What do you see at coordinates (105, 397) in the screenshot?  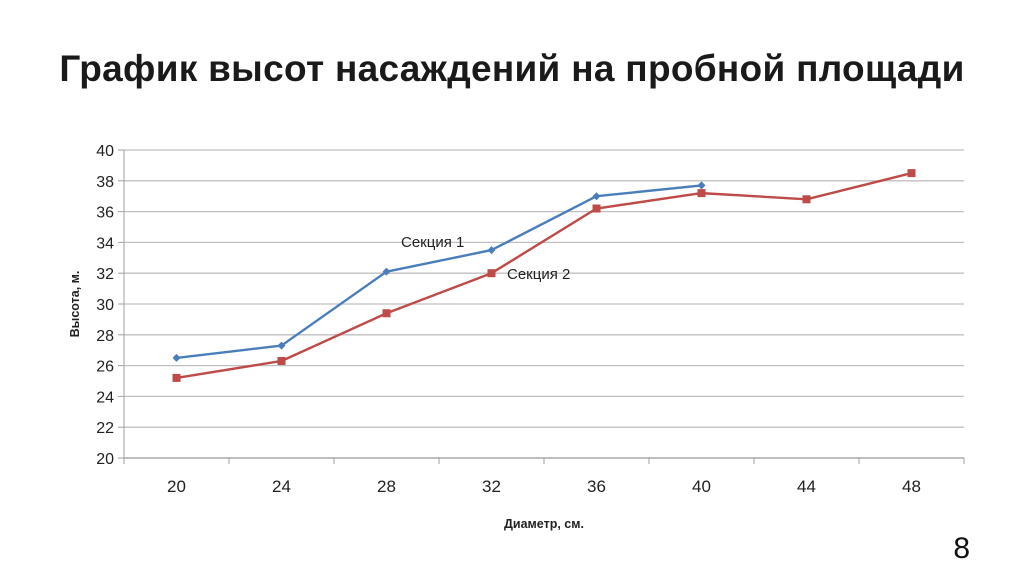 I see `y-tick-label: 24` at bounding box center [105, 397].